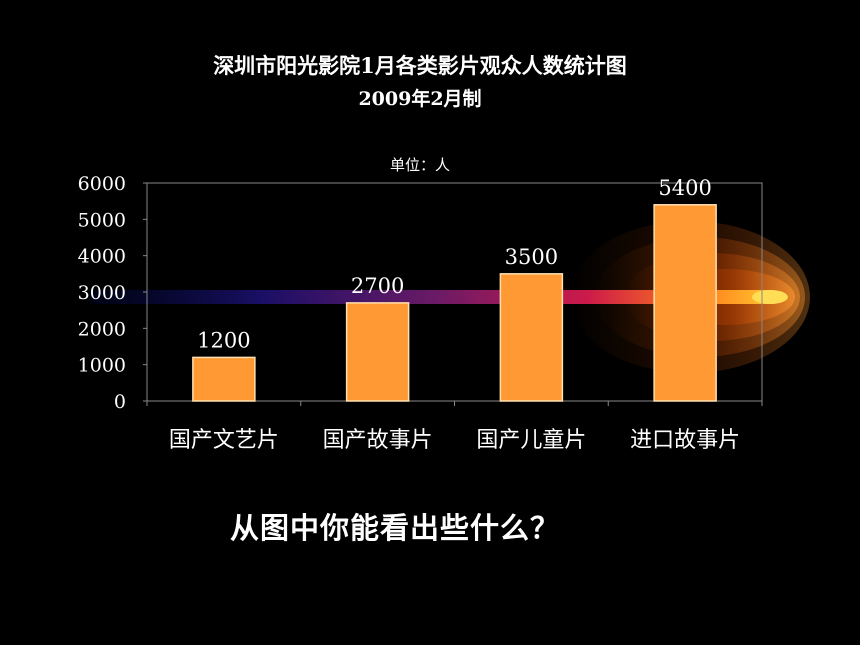  I want to click on data-label: 1200, so click(223, 340).